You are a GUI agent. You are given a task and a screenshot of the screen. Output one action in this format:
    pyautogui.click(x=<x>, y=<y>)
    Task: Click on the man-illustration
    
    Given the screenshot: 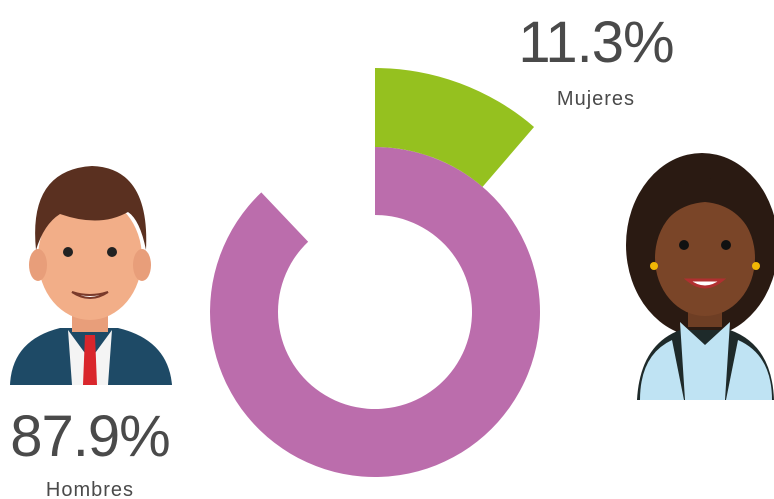 What is the action you would take?
    pyautogui.click(x=91, y=275)
    